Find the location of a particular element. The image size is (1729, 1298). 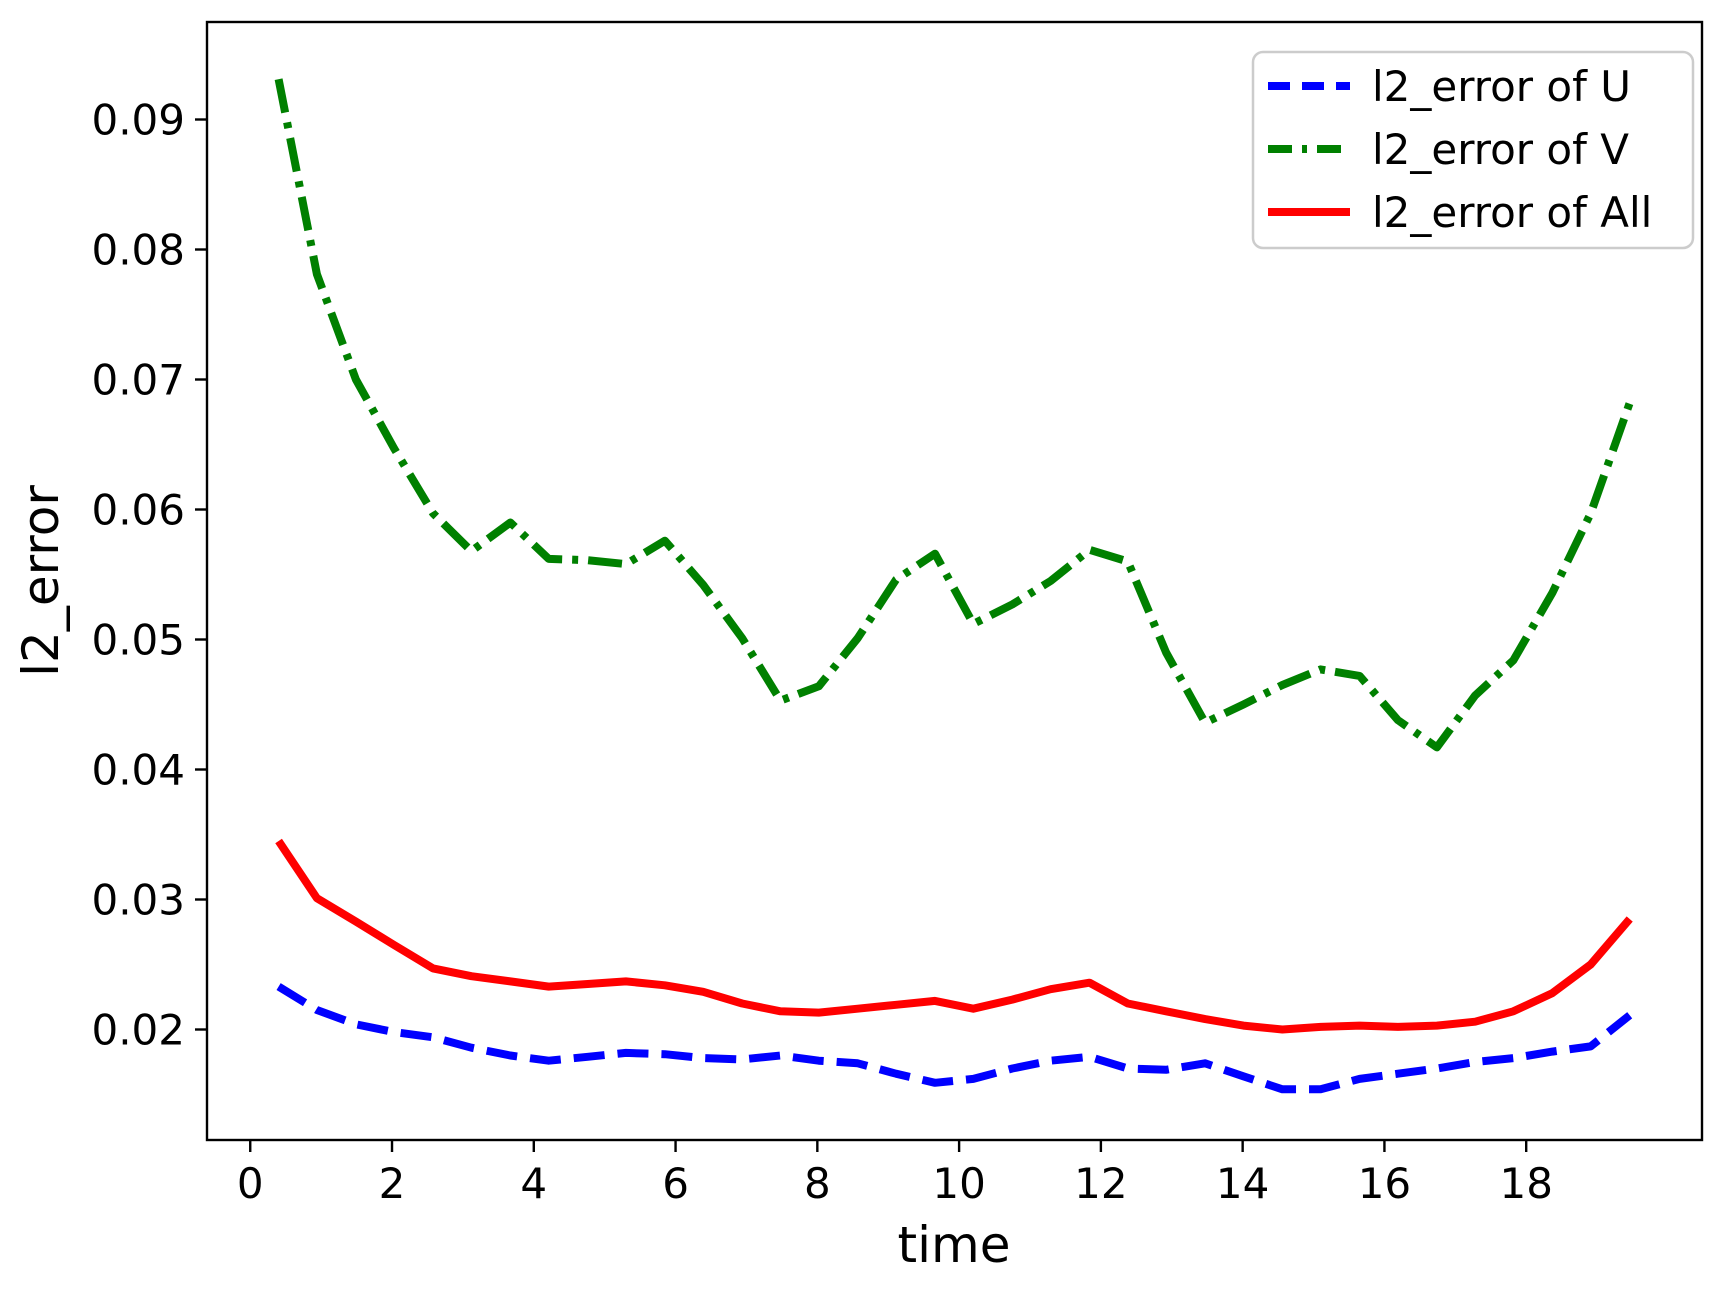

y-tick-label: 0.05 is located at coordinates (138, 640).